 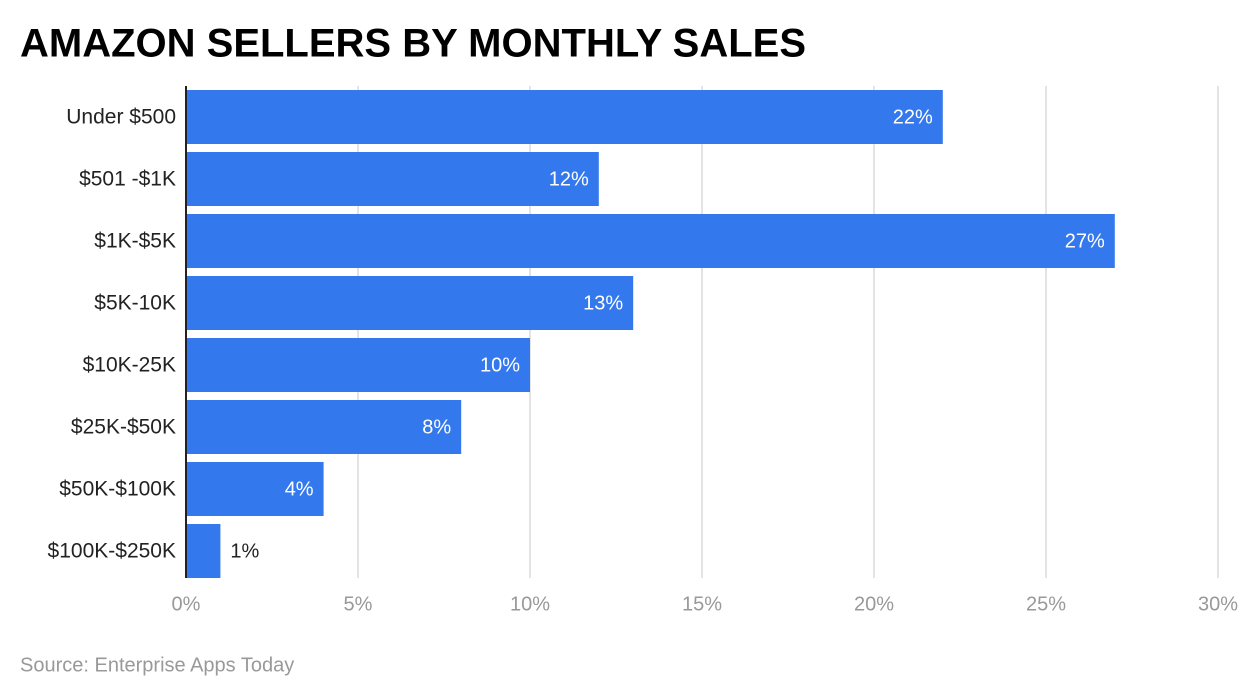 I want to click on source: Source: Enterprise Apps Today, so click(x=157, y=665).